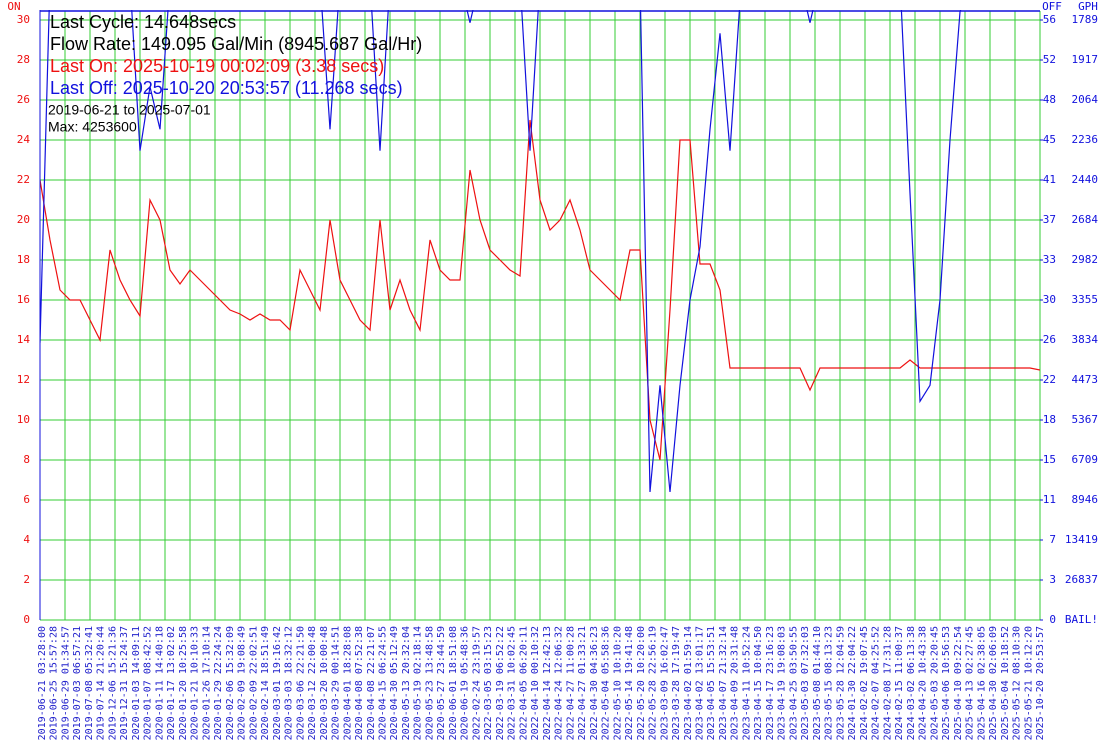 The width and height of the screenshot is (1100, 740). What do you see at coordinates (136, 683) in the screenshot?
I see `x-tick-label: 2020-01-03 14:09:11` at bounding box center [136, 683].